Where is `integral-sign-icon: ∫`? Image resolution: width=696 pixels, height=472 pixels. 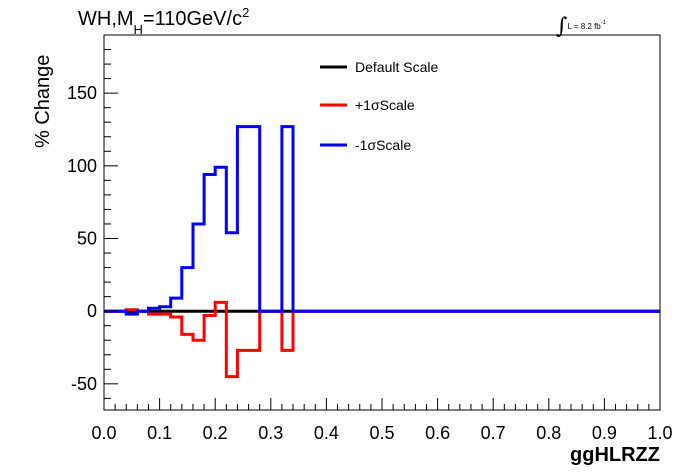 integral-sign-icon: ∫ is located at coordinates (562, 26).